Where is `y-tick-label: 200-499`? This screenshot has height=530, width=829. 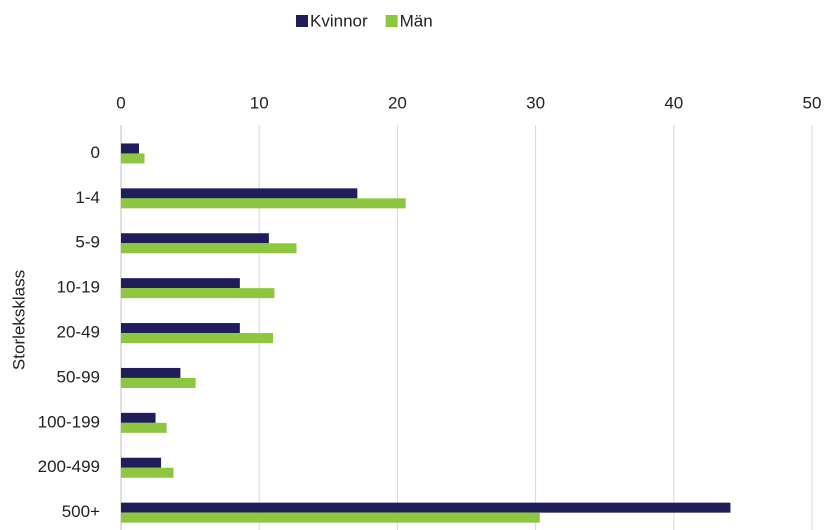
y-tick-label: 200-499 is located at coordinates (69, 466).